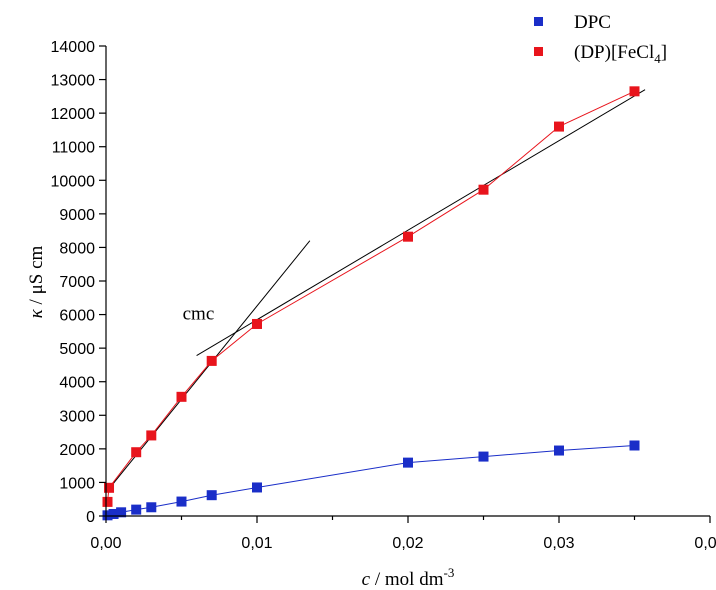  I want to click on legend-fecl4-main: (DP)[FeCl, so click(614, 52).